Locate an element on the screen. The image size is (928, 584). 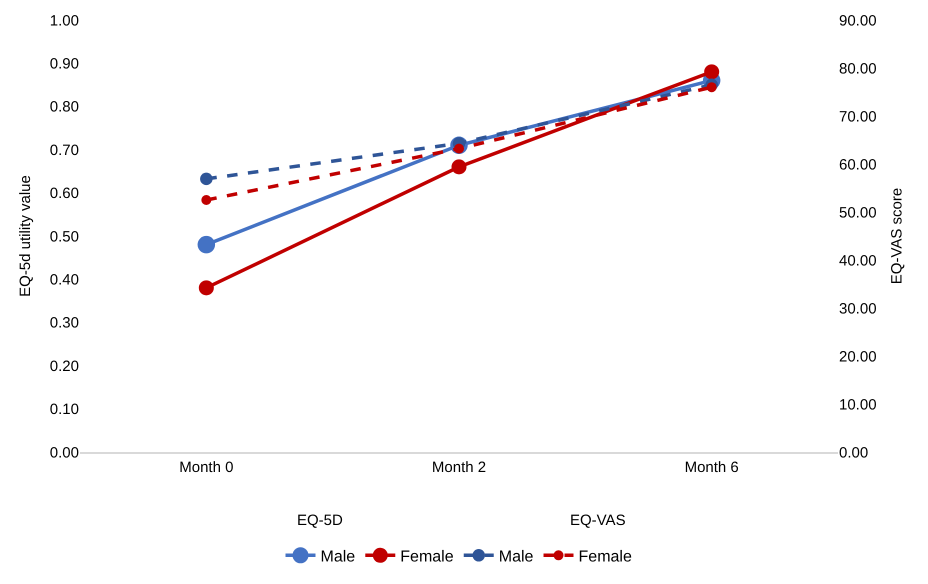
y2-tick-label: 10.00 is located at coordinates (858, 405).